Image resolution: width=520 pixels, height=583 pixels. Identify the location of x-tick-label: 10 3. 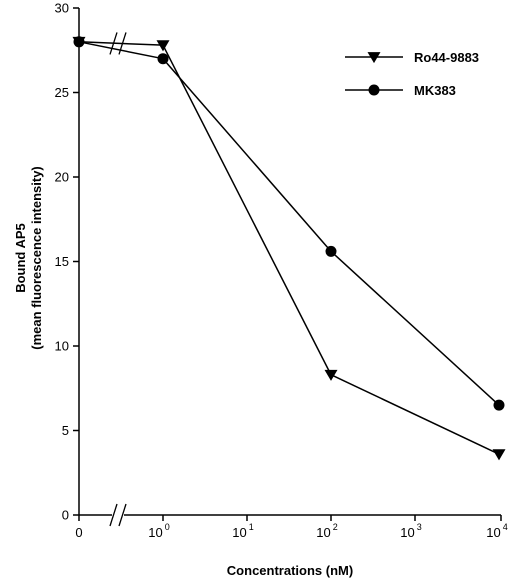
(410, 531).